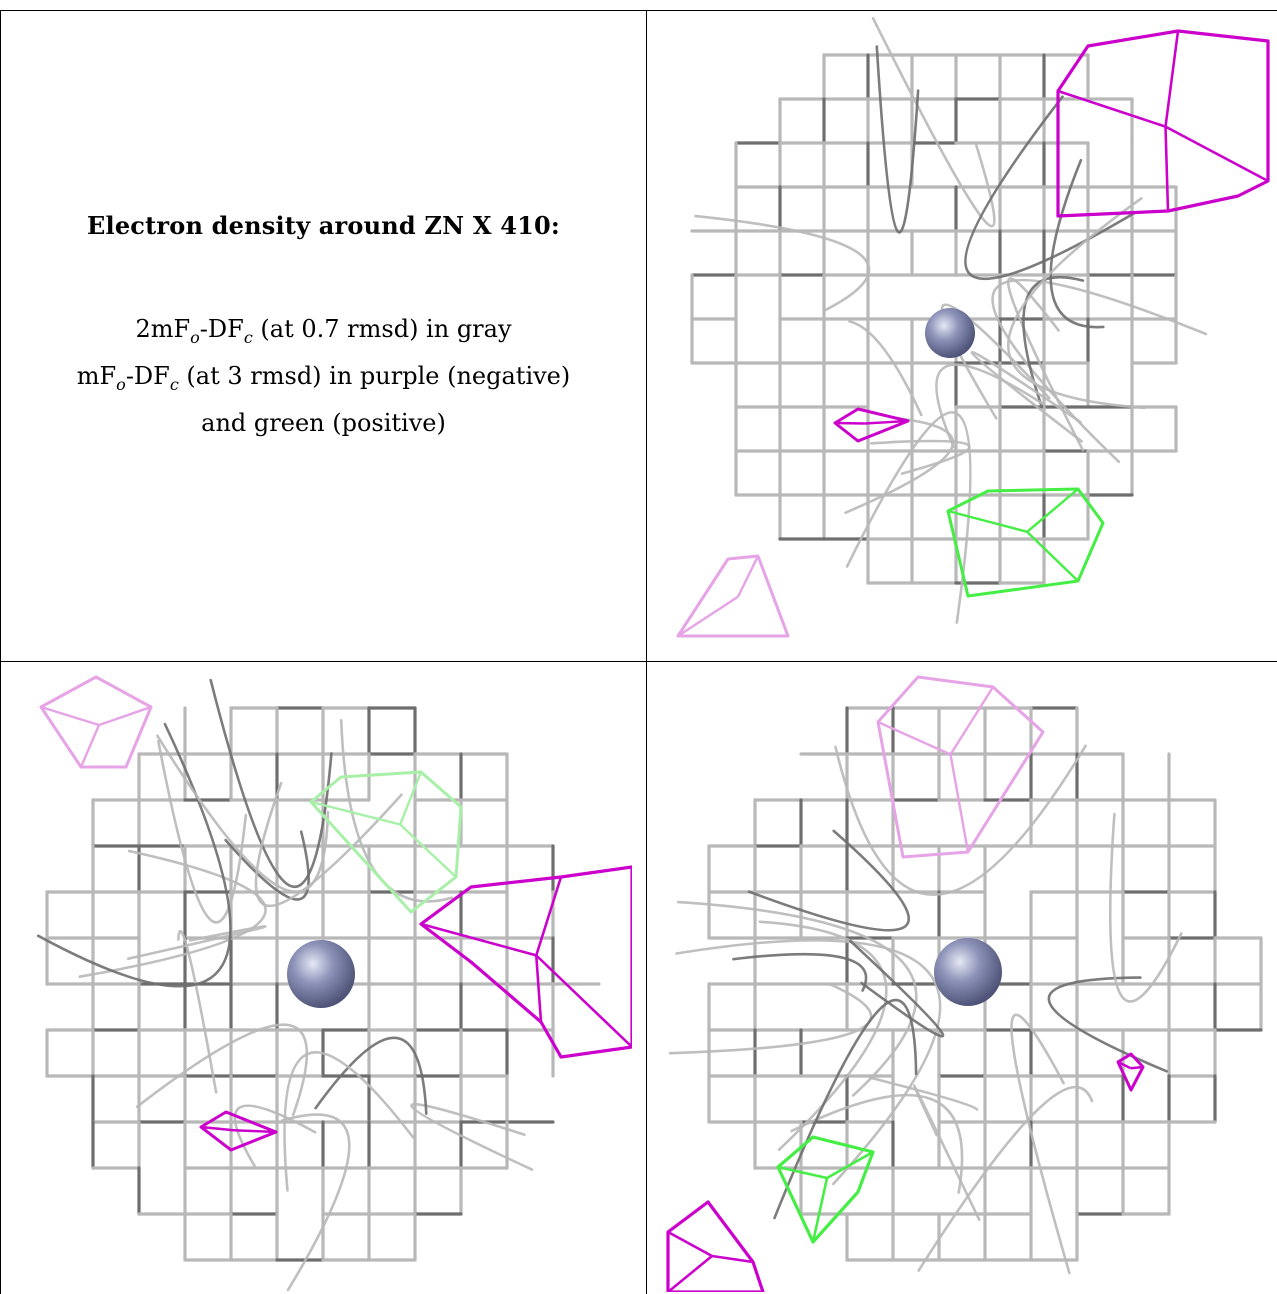  Describe the element at coordinates (638, 10) in the screenshot. I see `table-border-top` at that location.